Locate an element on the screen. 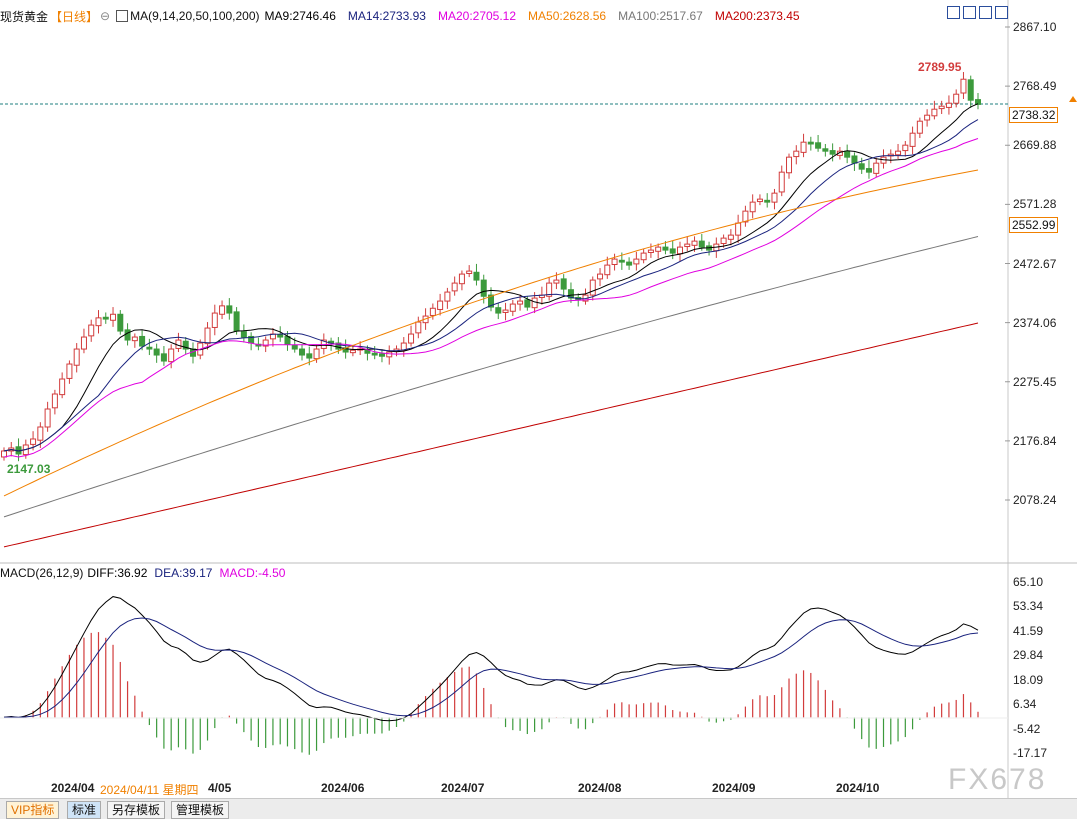  low-price-label: 2147.03 is located at coordinates (29, 469).